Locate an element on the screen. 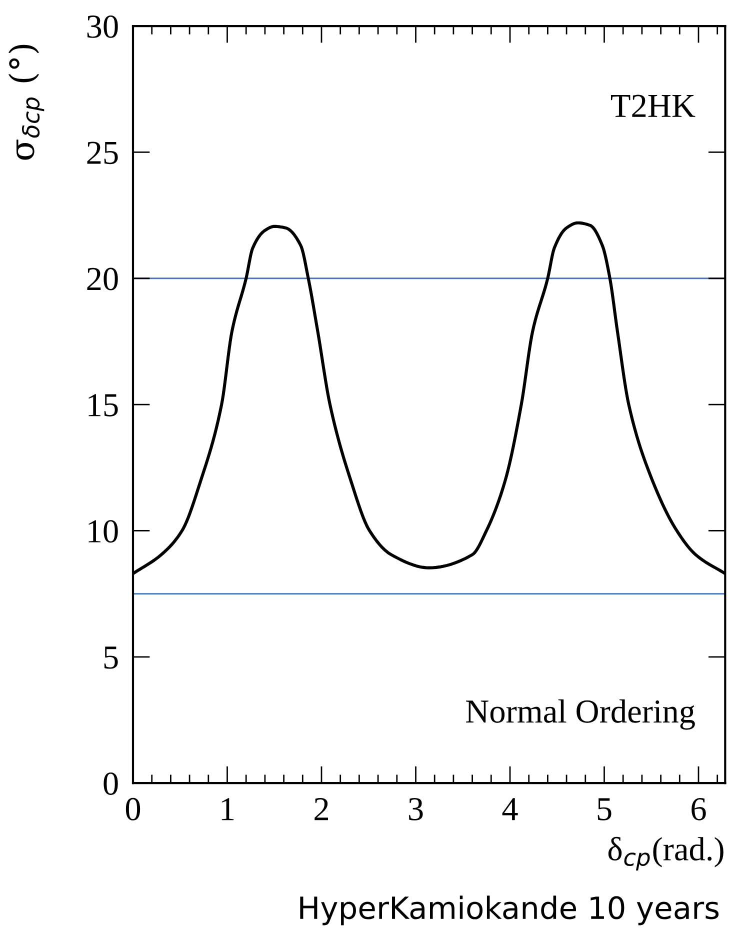 The width and height of the screenshot is (743, 930). x-tick-label: 0 is located at coordinates (133, 809).